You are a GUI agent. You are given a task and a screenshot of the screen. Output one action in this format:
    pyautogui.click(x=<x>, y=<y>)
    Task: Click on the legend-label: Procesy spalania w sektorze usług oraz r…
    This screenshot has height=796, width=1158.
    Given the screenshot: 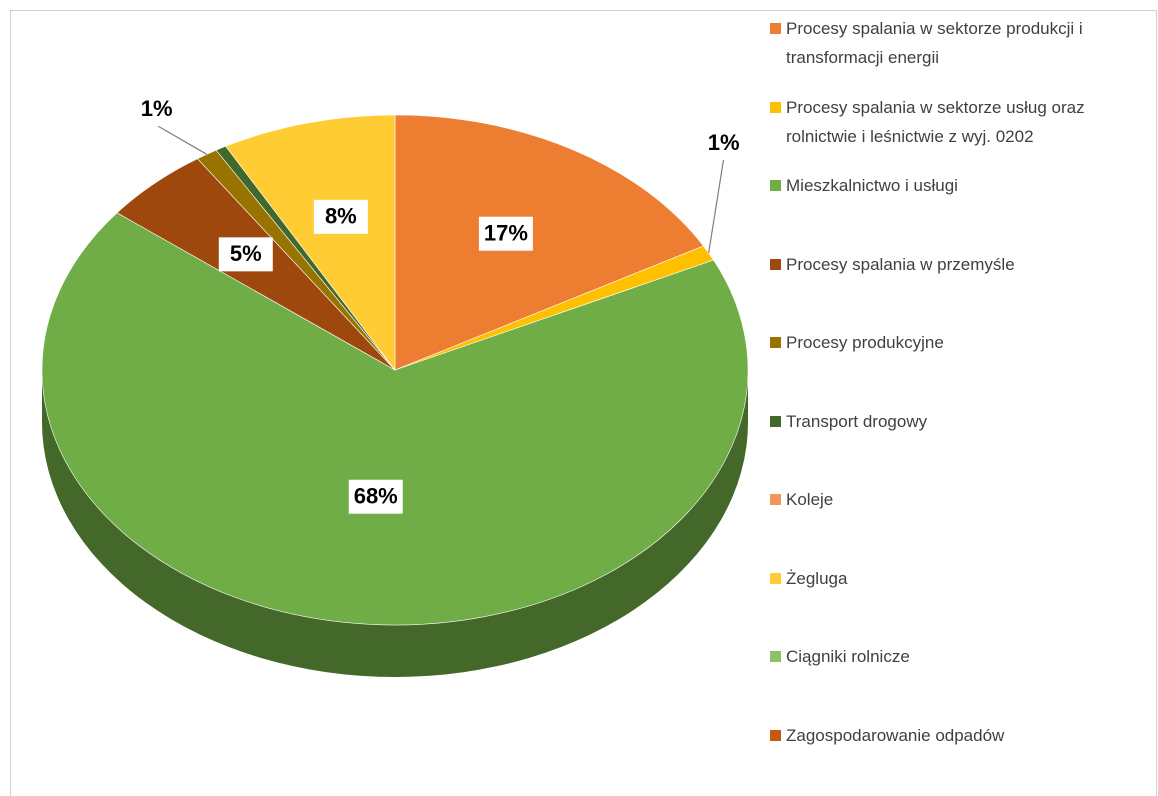 What is the action you would take?
    pyautogui.click(x=935, y=121)
    